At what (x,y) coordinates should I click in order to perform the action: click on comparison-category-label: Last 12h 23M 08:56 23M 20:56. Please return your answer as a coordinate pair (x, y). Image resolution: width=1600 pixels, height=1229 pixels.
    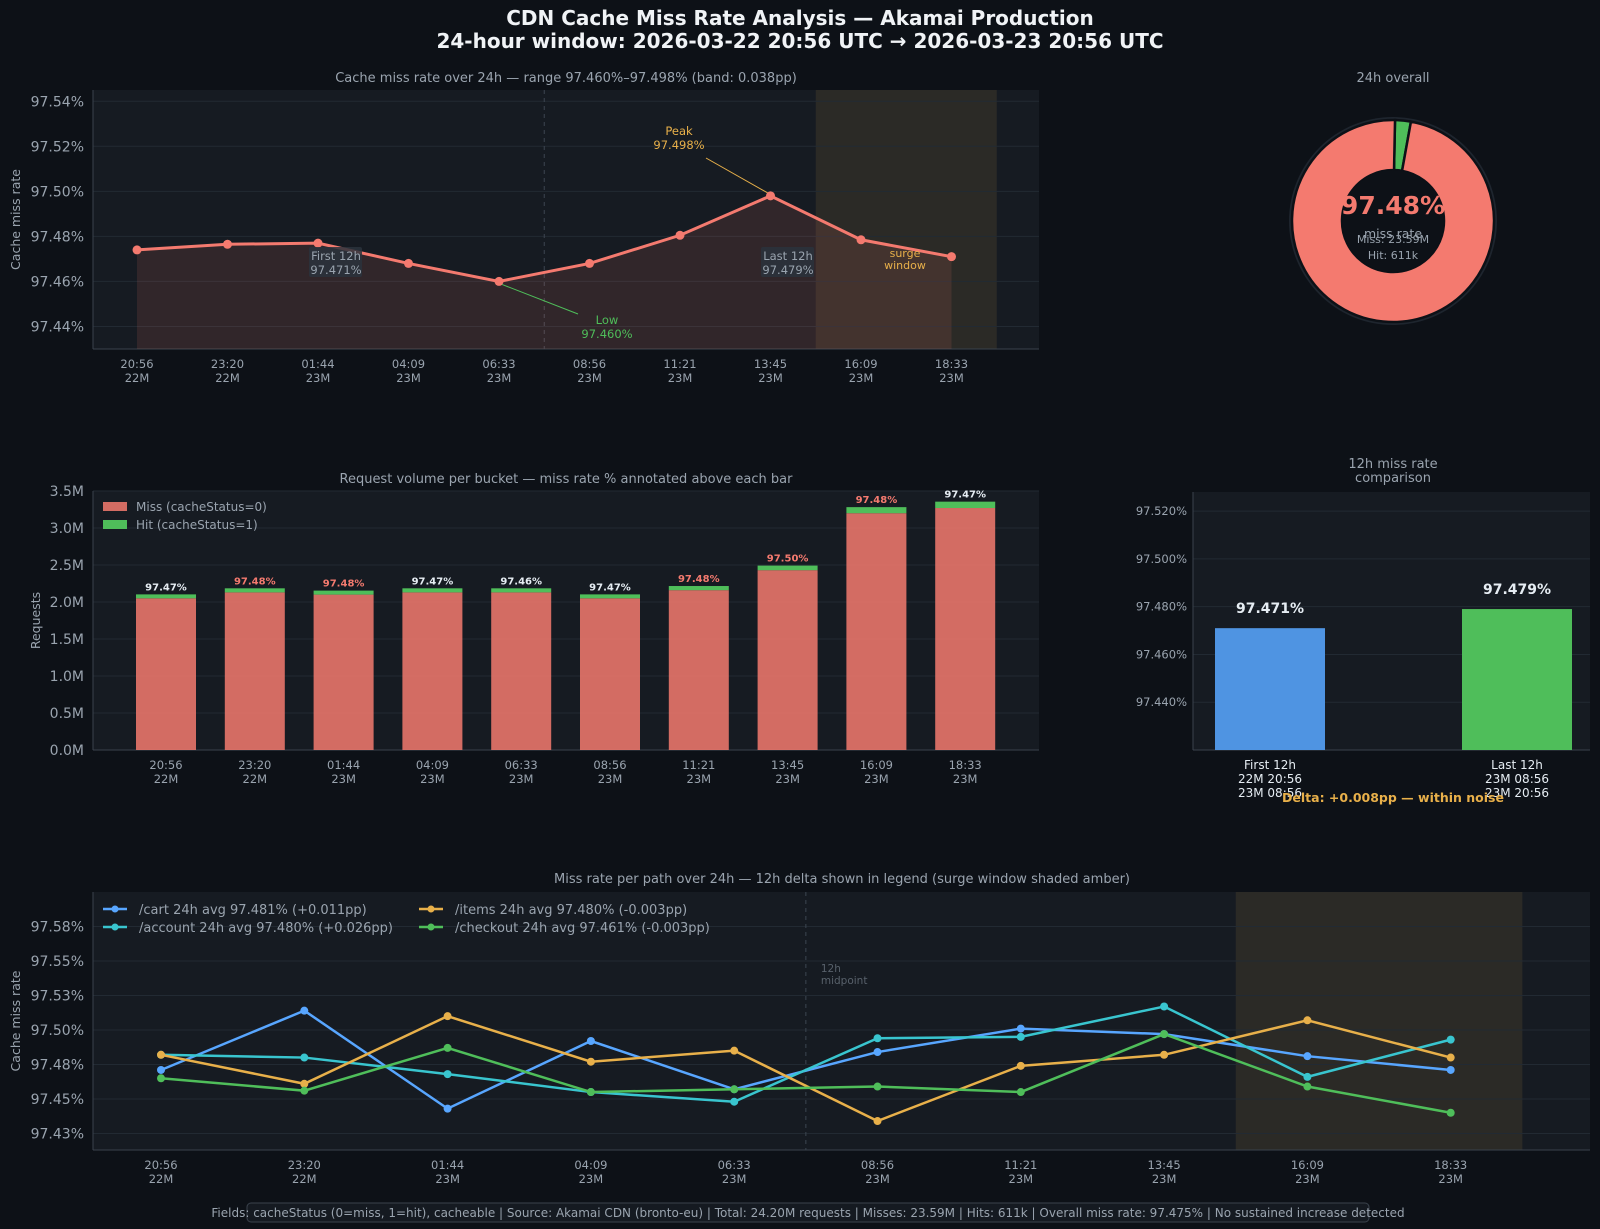
    Looking at the image, I should click on (1517, 779).